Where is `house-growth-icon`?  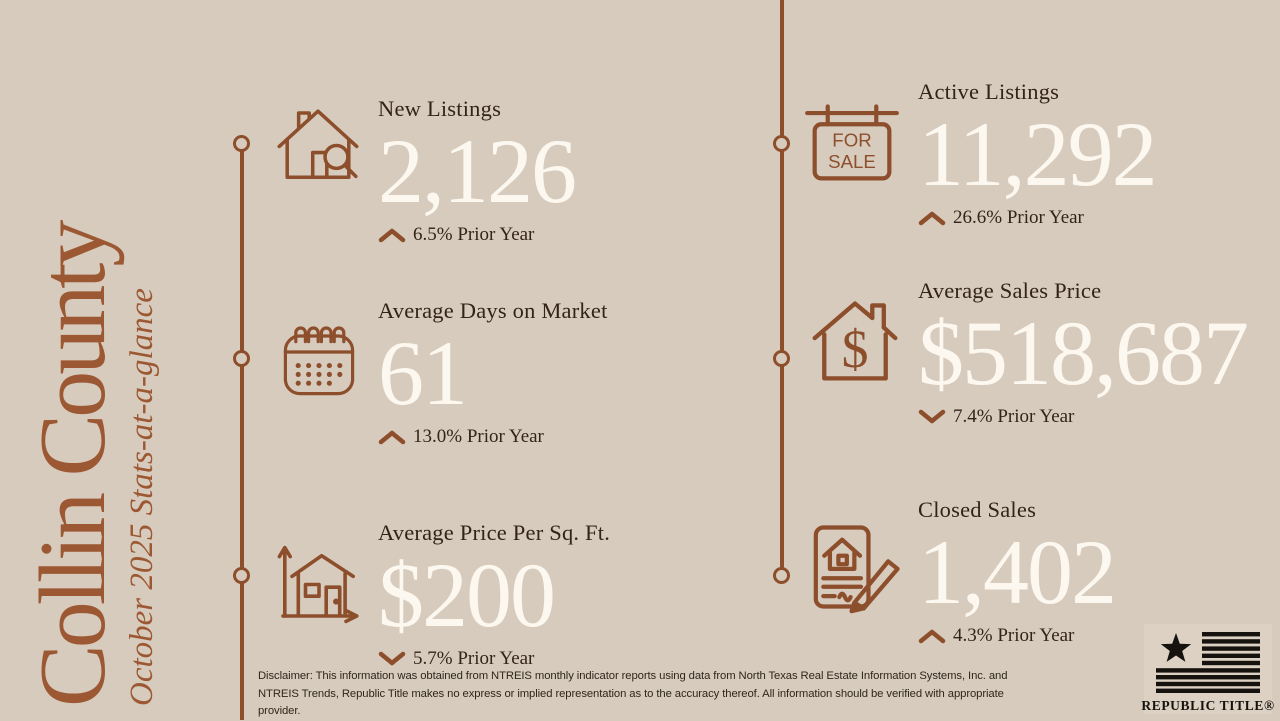
house-growth-icon is located at coordinates (319, 580).